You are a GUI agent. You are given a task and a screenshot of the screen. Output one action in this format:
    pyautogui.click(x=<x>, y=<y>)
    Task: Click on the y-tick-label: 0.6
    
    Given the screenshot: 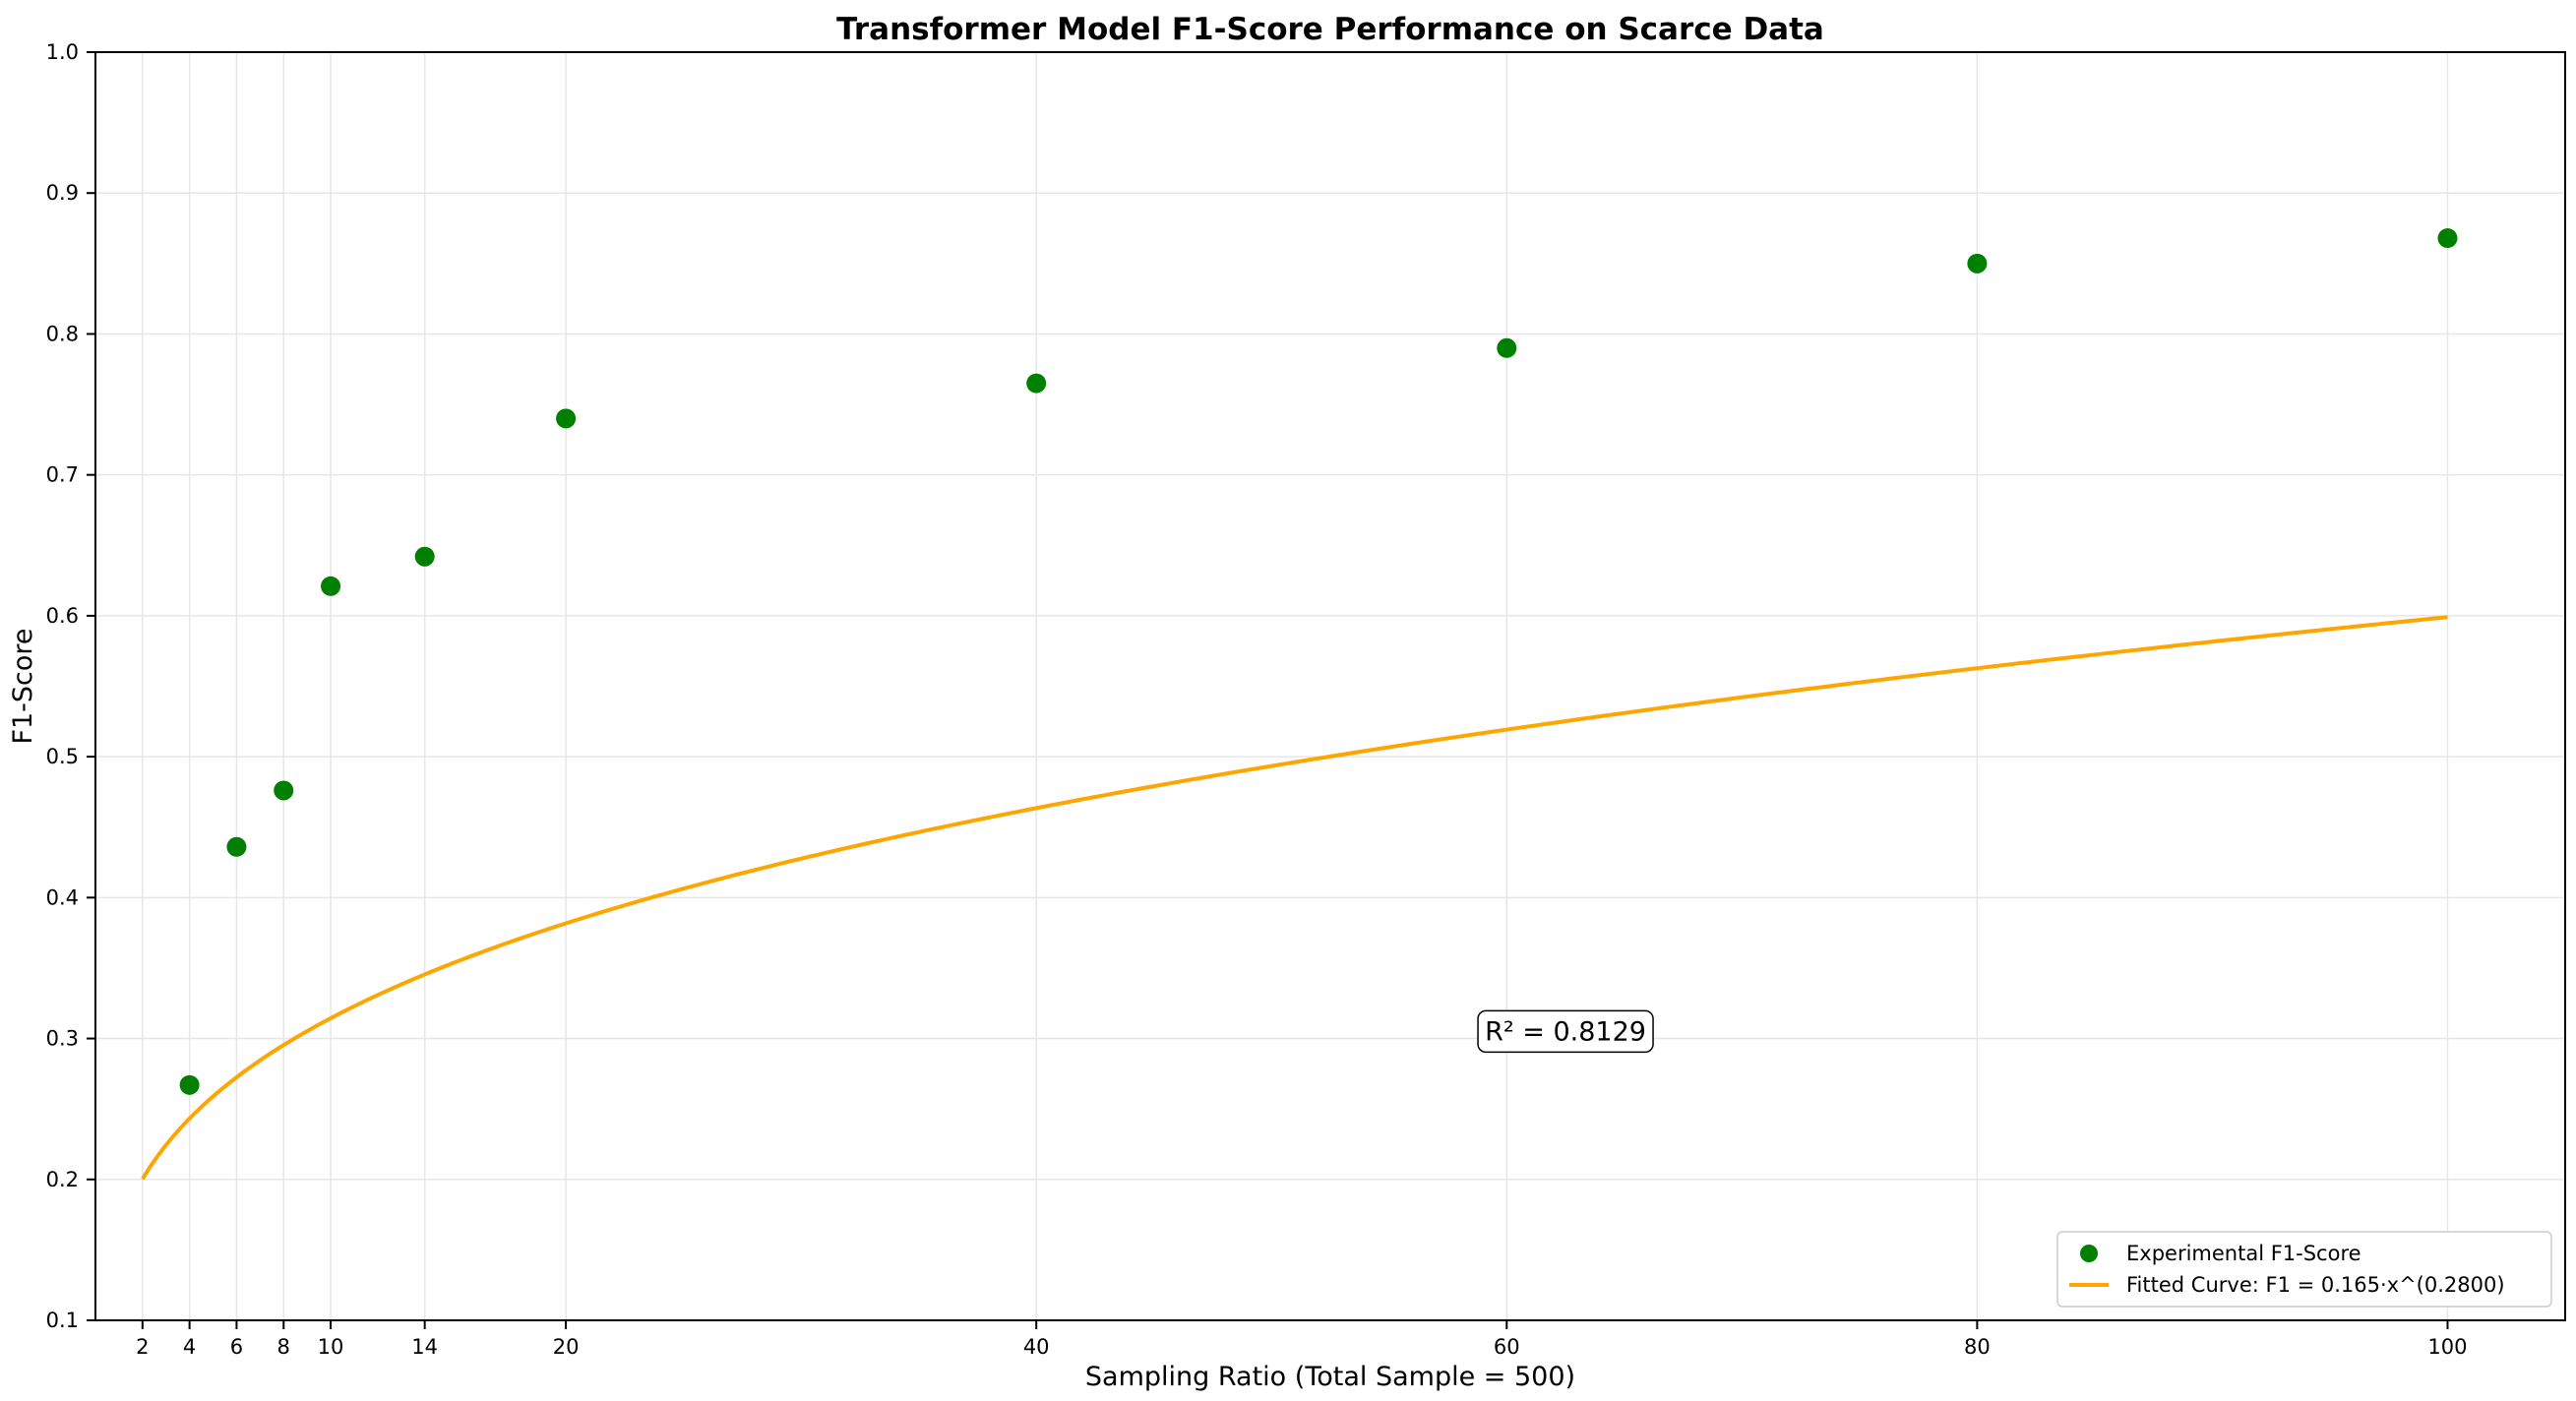 What is the action you would take?
    pyautogui.click(x=62, y=616)
    